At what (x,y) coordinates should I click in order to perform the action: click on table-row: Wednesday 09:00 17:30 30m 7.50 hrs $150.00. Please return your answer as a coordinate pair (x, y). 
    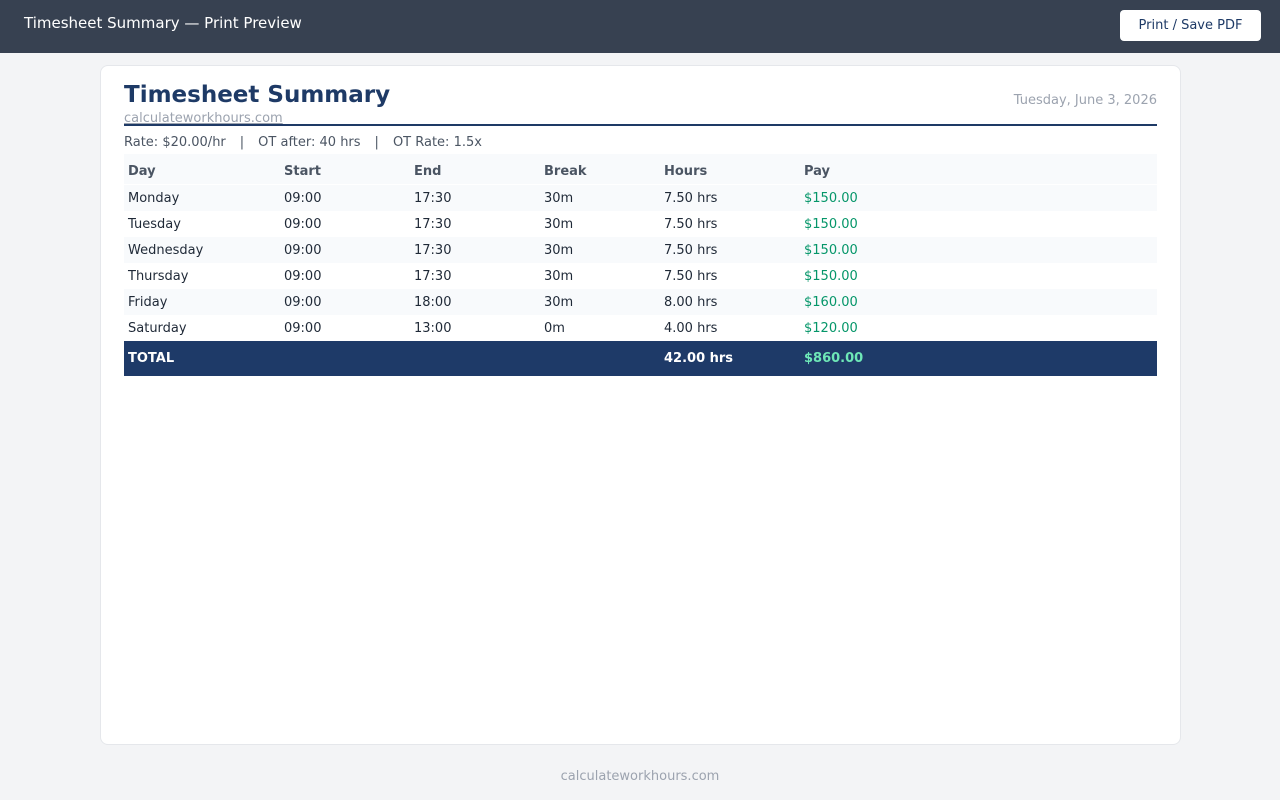
    Looking at the image, I should click on (640, 250).